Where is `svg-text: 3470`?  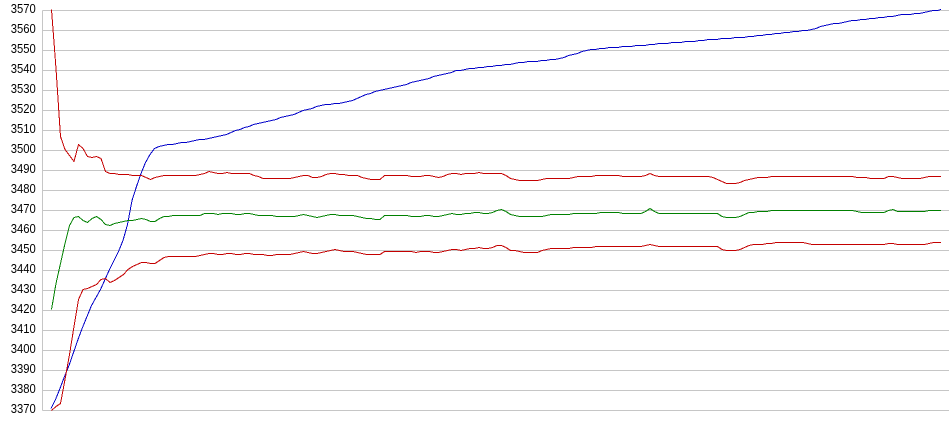
svg-text: 3470 is located at coordinates (23, 208).